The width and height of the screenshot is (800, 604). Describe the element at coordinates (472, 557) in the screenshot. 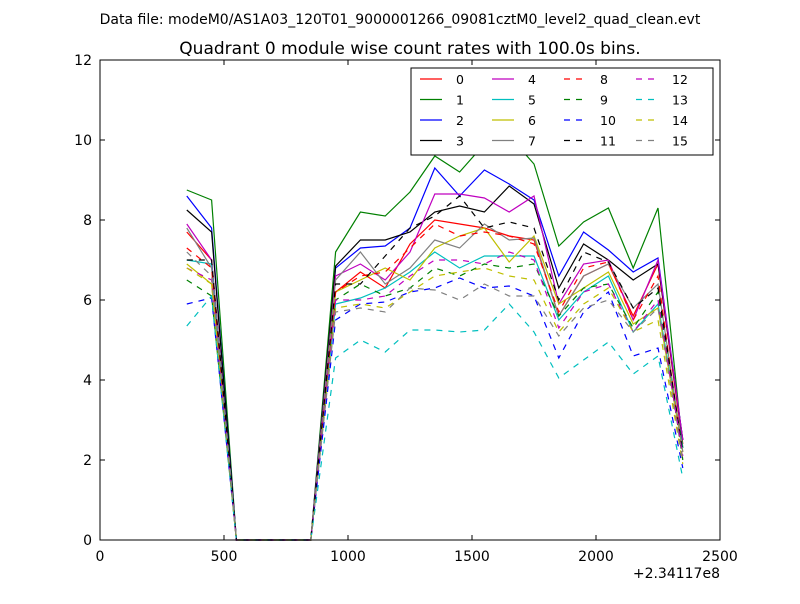

I see `x-tick-label: 1500` at that location.